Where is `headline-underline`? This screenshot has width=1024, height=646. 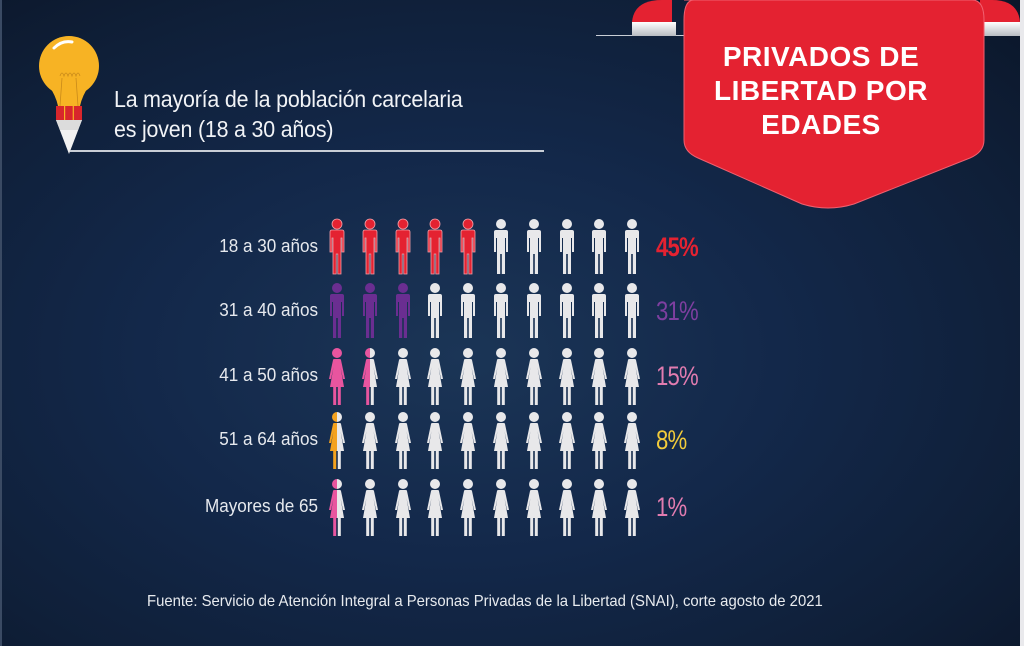
headline-underline is located at coordinates (307, 151).